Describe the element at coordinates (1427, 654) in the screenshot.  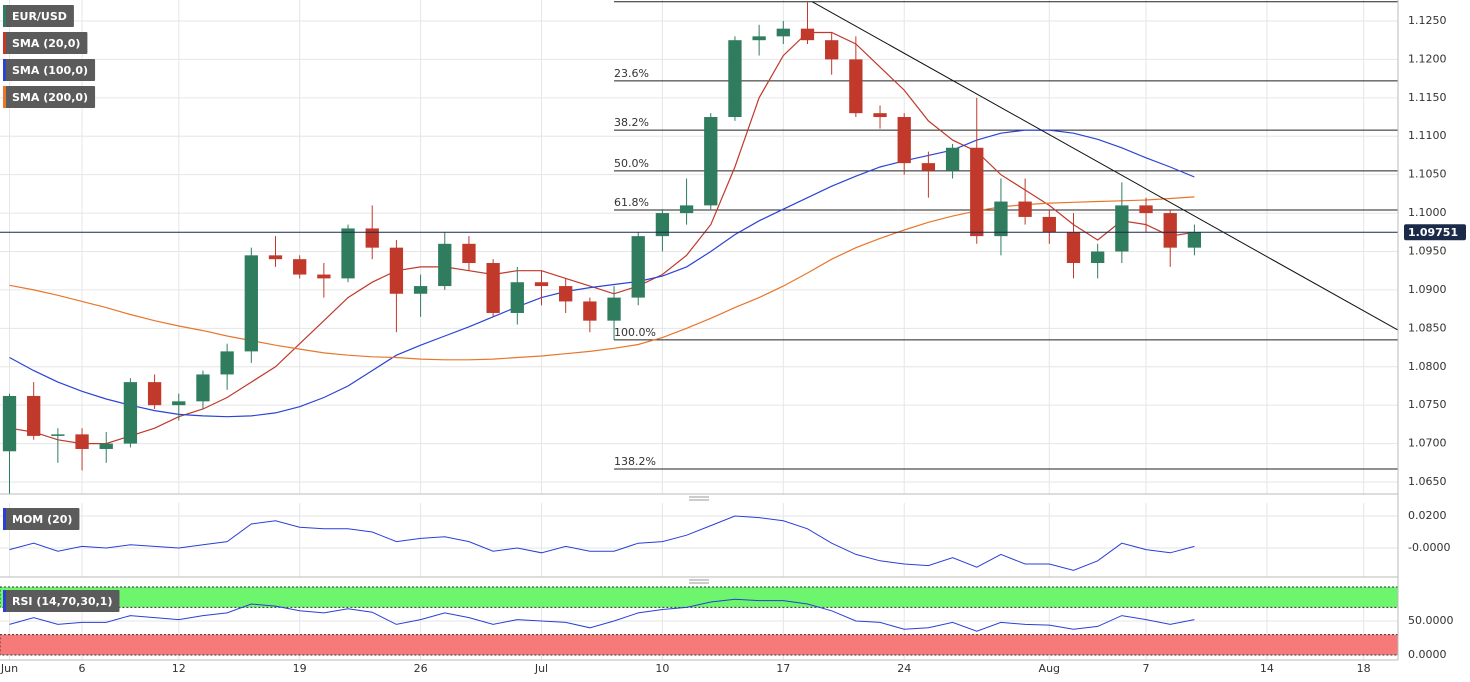
I see `y-tick-label: 0.0000` at that location.